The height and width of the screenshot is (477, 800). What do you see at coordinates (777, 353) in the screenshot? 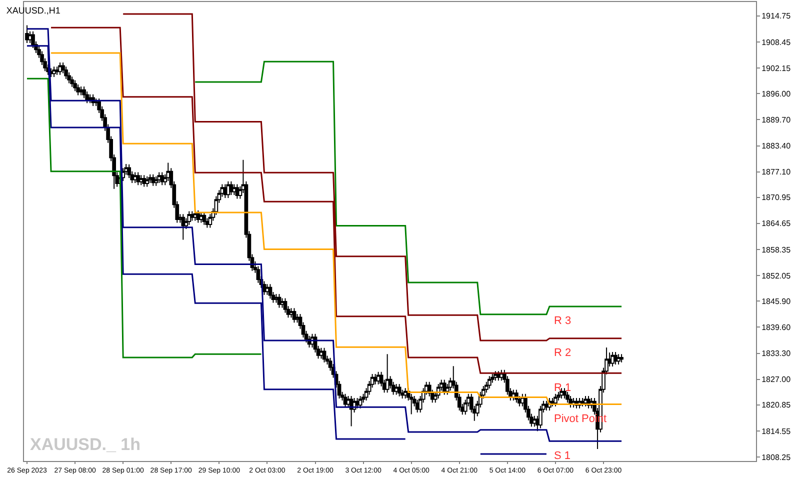
I see `y-tick-label: 1833.30` at bounding box center [777, 353].